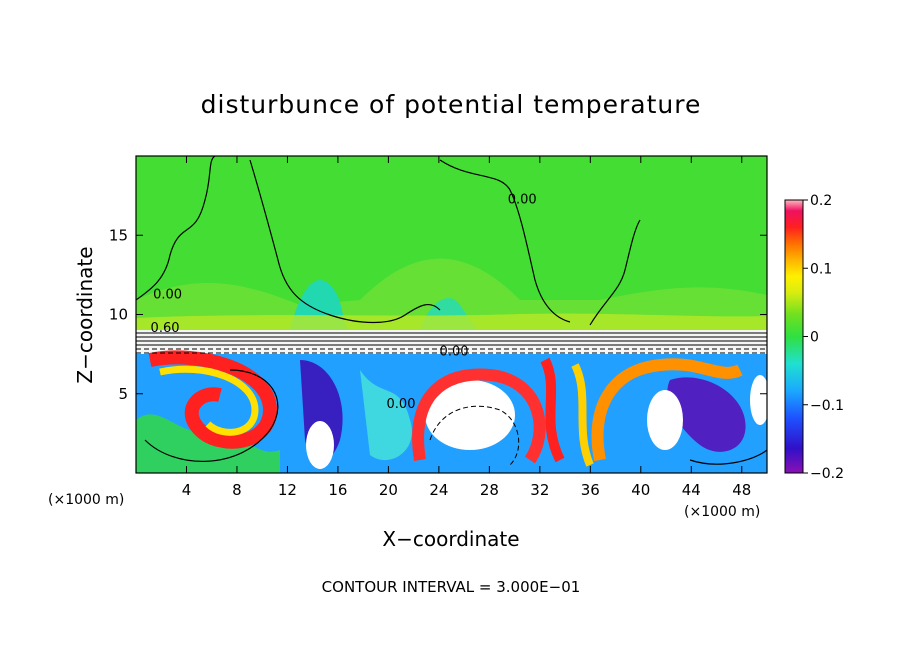 This screenshot has width=904, height=654. Describe the element at coordinates (209, 400) in the screenshot. I see `field-lower-yellow-swirl` at that location.